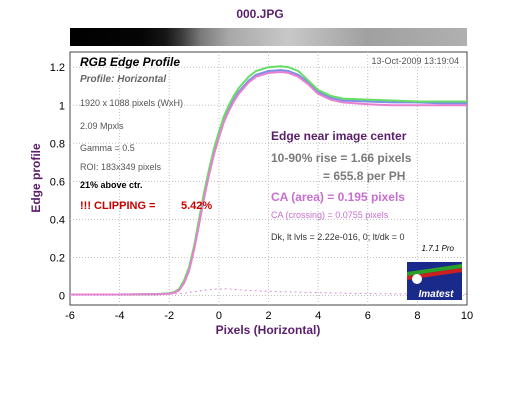 The width and height of the screenshot is (520, 405). What do you see at coordinates (268, 316) in the screenshot?
I see `x-tick-label: 2` at bounding box center [268, 316].